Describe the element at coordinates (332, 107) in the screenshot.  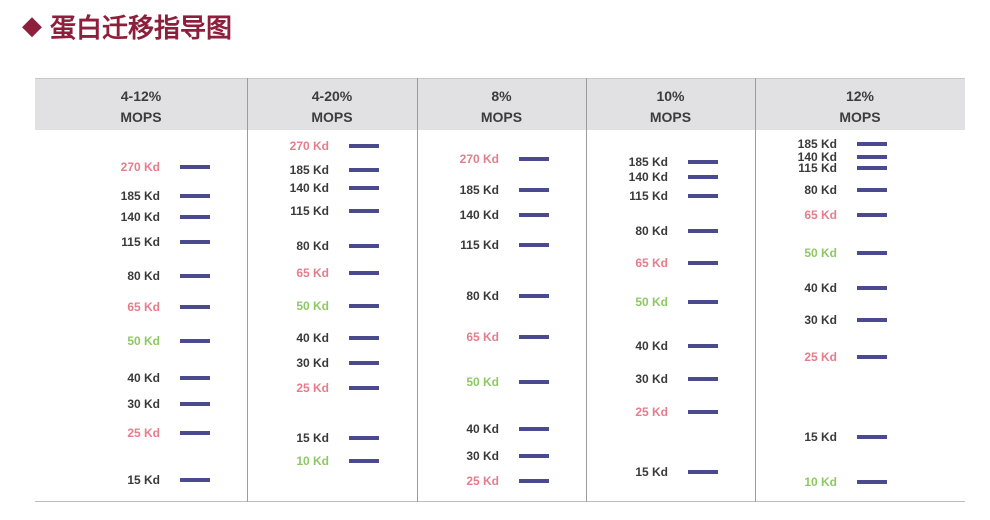
I see `column-header: 4-20% MOPS` at that location.